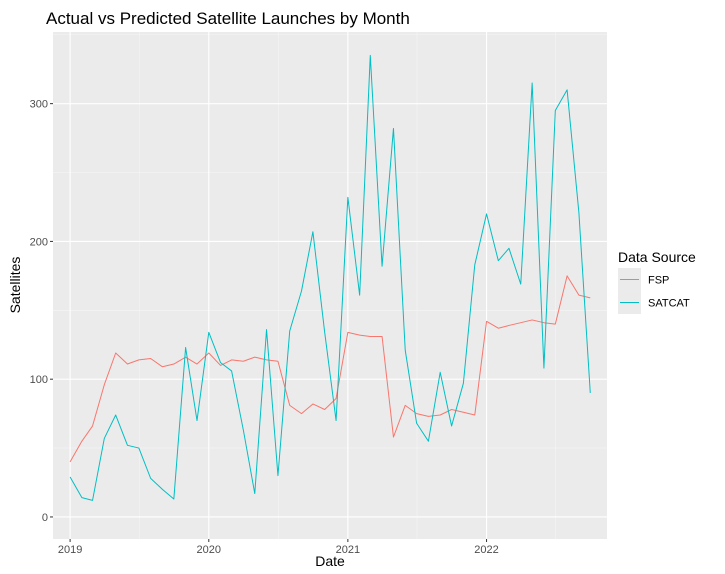  Describe the element at coordinates (70, 550) in the screenshot. I see `x-tick-label: 2019` at that location.